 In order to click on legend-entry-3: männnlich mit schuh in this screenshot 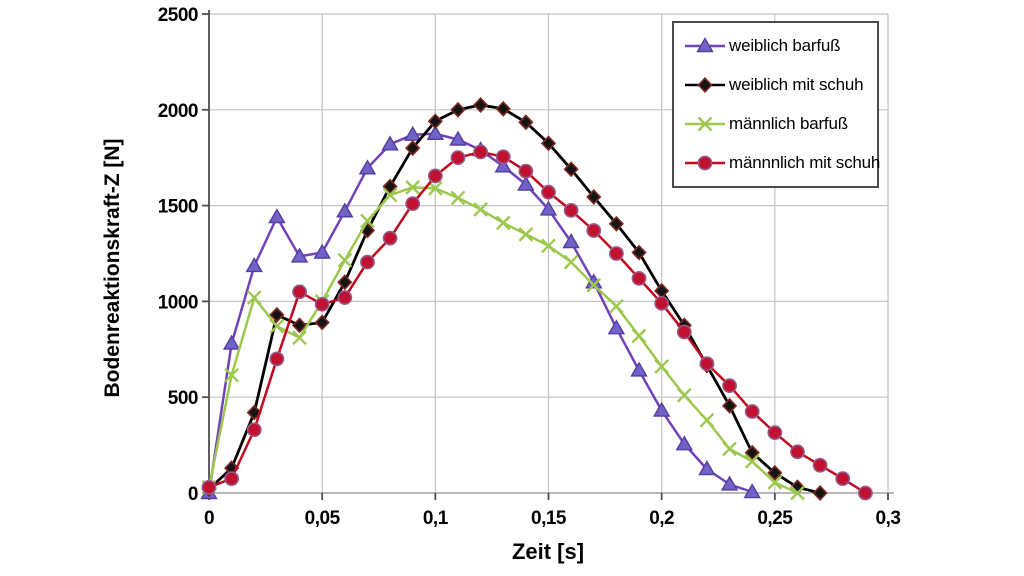, I will do `click(782, 163)`.